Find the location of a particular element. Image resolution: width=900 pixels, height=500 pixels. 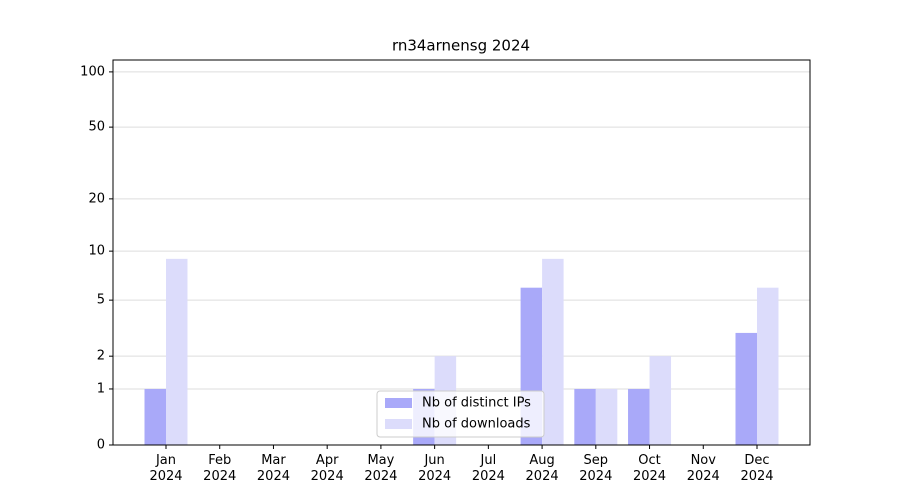

x-tick-label: May 2024 is located at coordinates (381, 468).